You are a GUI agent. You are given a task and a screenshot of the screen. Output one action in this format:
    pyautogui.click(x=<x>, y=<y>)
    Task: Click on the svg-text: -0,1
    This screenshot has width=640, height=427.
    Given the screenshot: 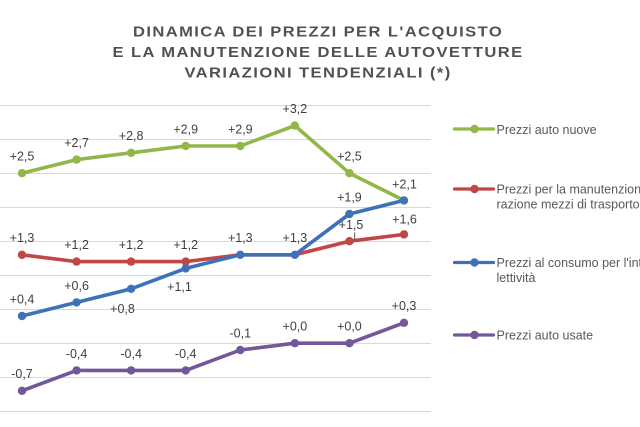 What is the action you would take?
    pyautogui.click(x=241, y=333)
    